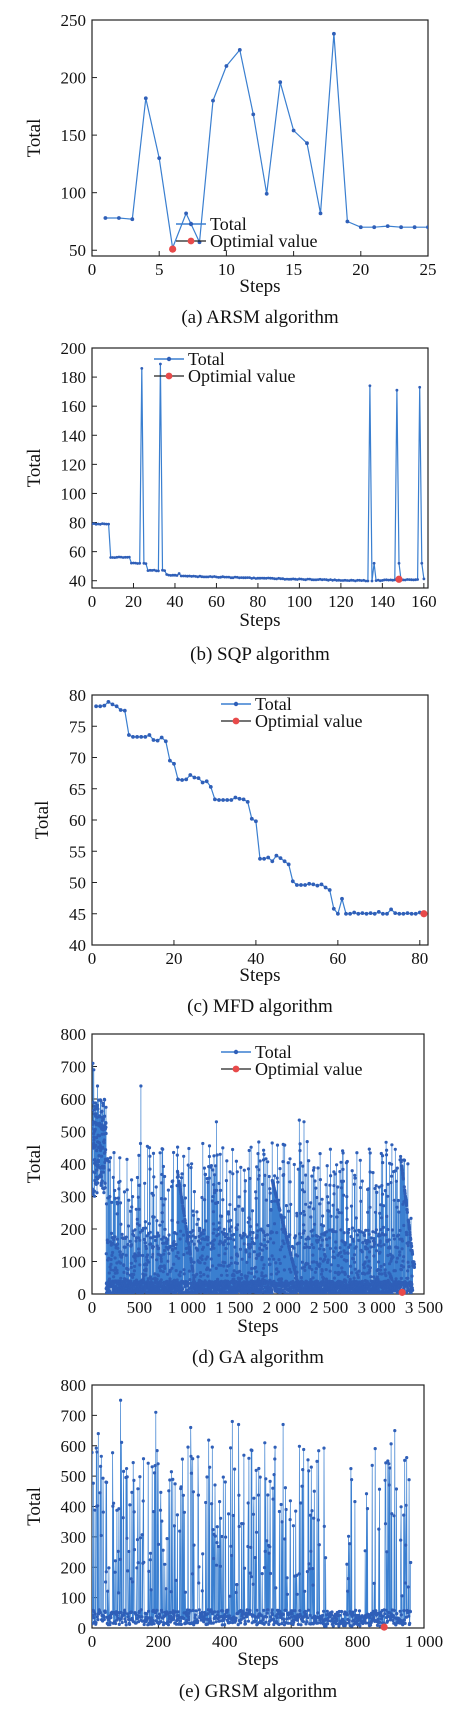 This screenshot has width=470, height=1717. Describe the element at coordinates (360, 269) in the screenshot. I see `x-tick-label: 20` at that location.